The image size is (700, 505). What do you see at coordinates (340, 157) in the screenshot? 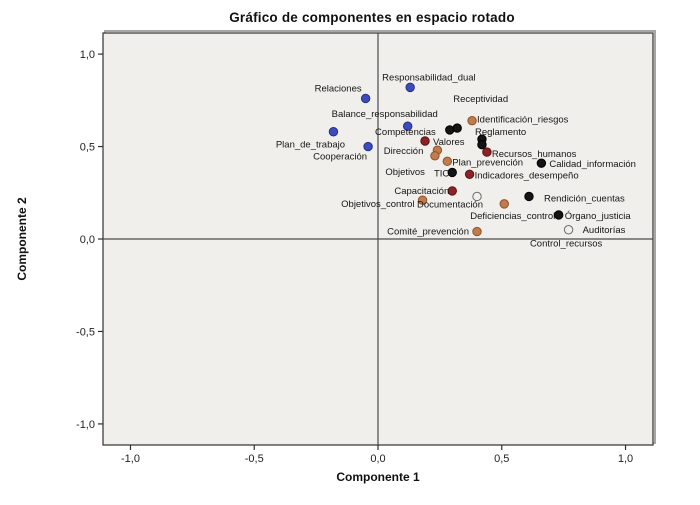
I see `point-label: Cooperación` at bounding box center [340, 157].